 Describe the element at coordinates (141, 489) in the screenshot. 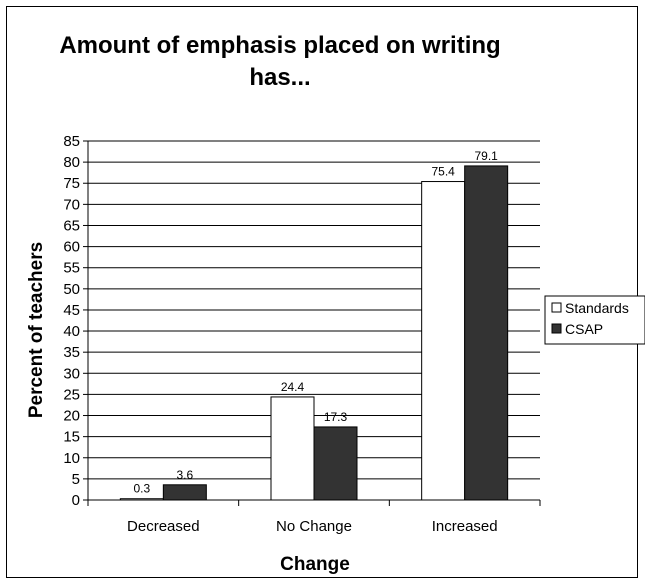

I see `data-label: 0.3` at that location.